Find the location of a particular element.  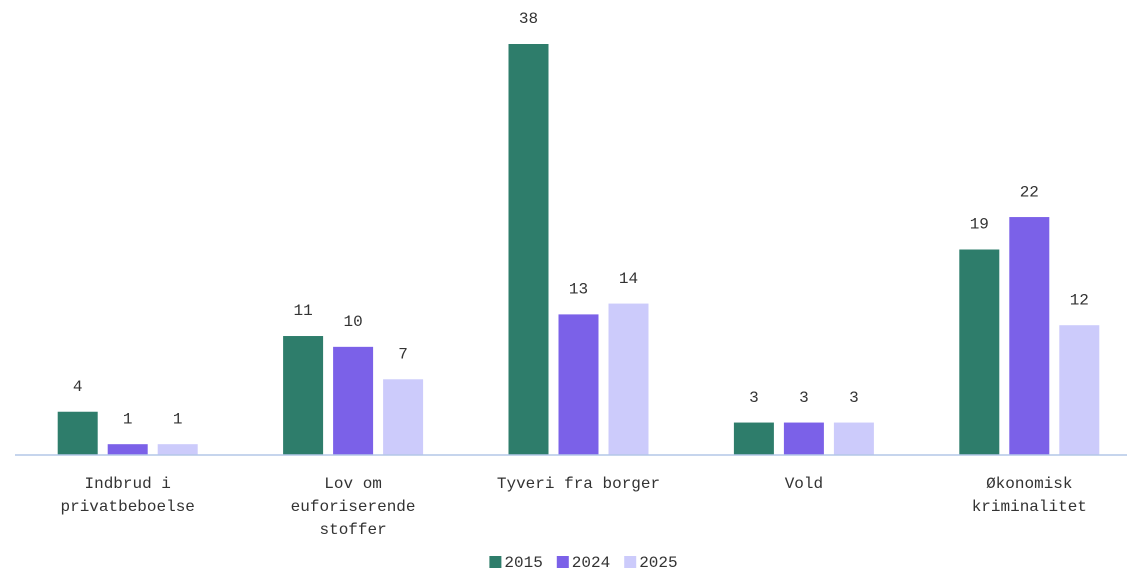

value-label: 12 is located at coordinates (1079, 300).